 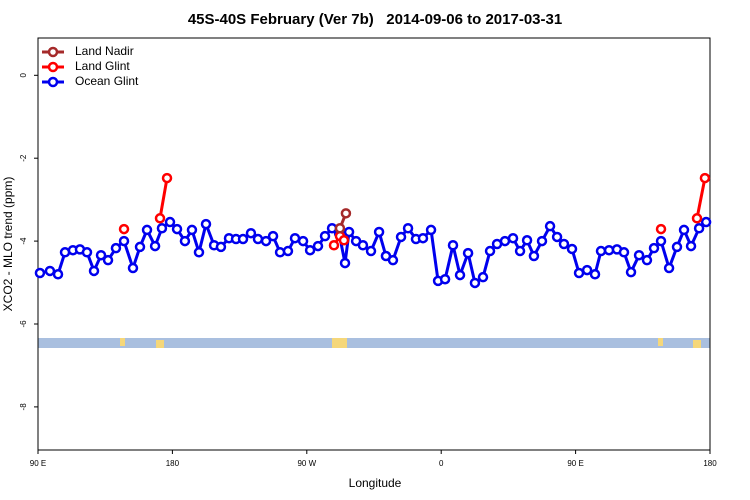 What do you see at coordinates (23, 407) in the screenshot?
I see `y-tick-label: -8` at bounding box center [23, 407].